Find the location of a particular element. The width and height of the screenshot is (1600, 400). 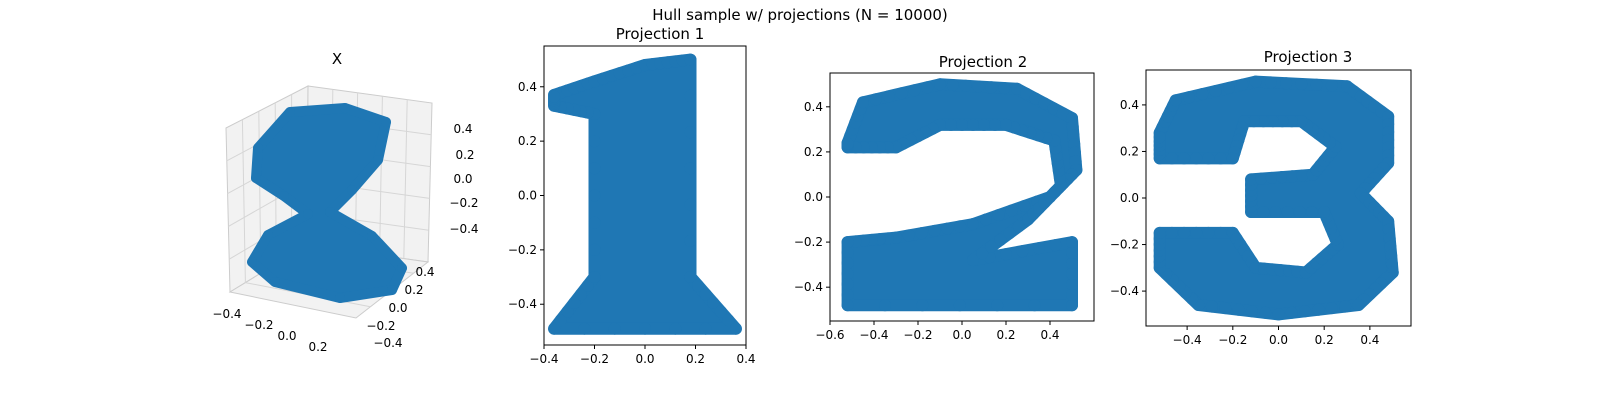

projection-1-title: Projection 1 is located at coordinates (660, 34).